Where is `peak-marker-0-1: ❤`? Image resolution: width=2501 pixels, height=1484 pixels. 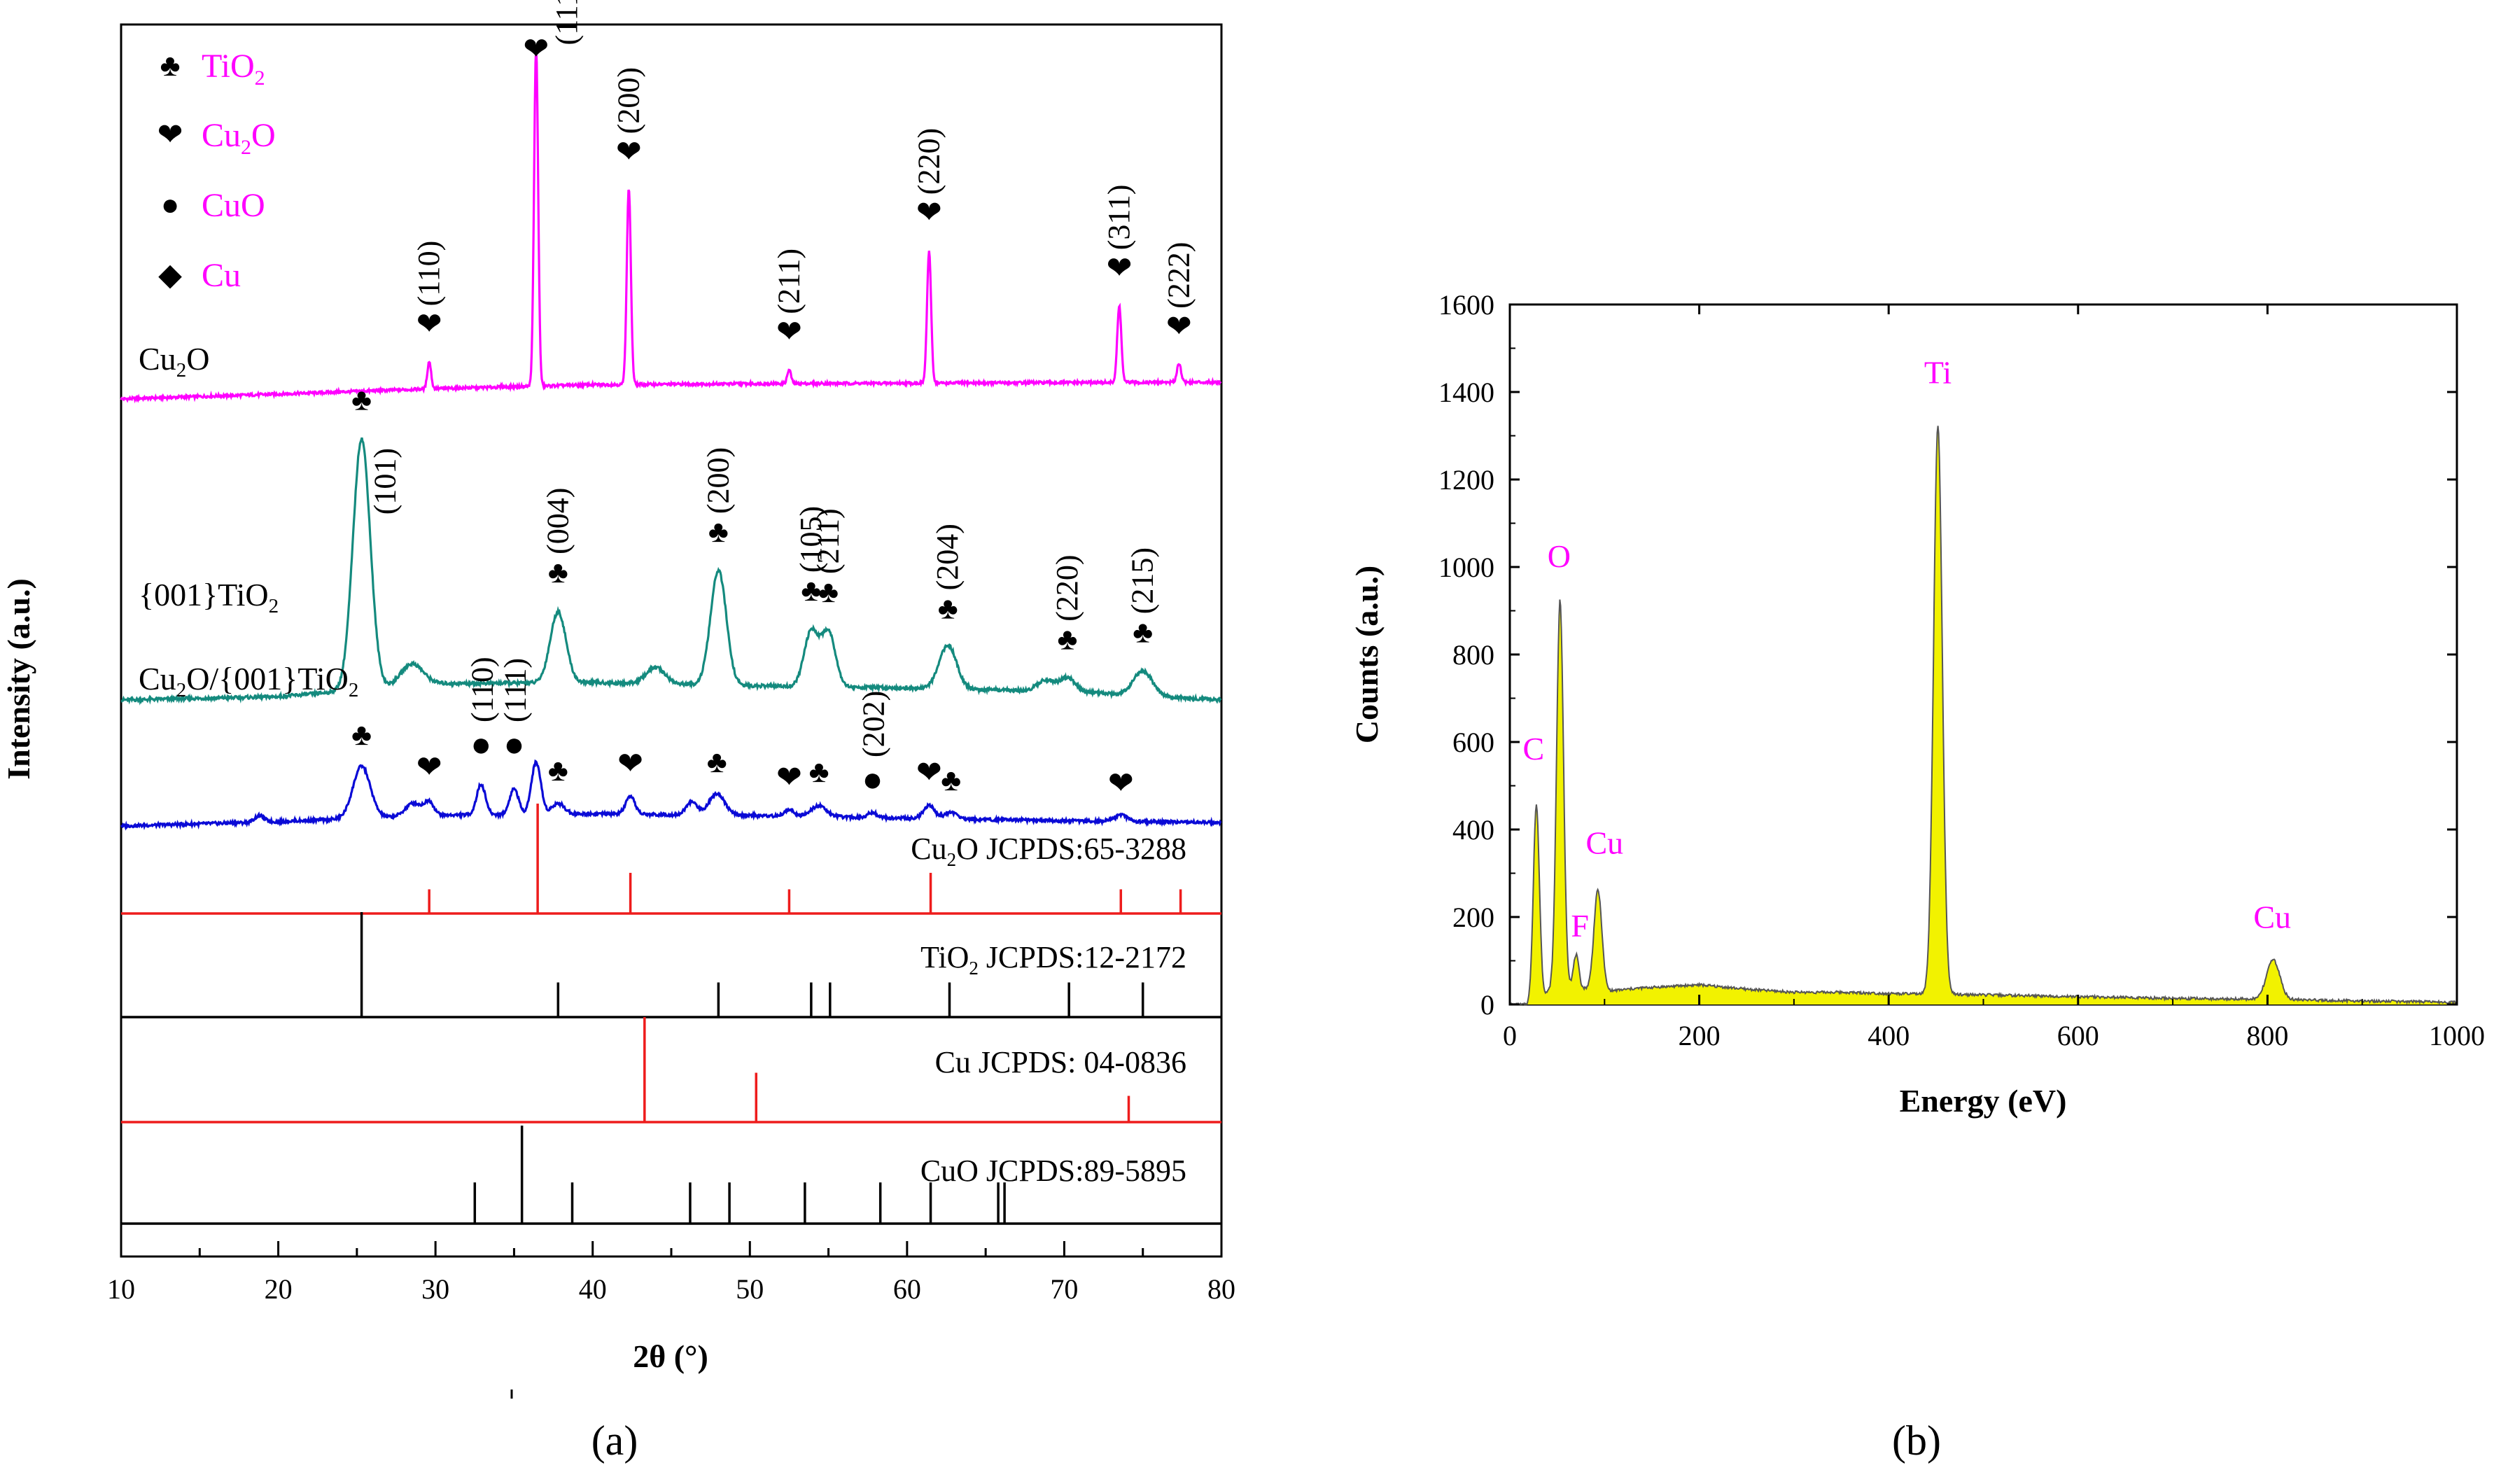
peak-marker-0-1: ❤ is located at coordinates (536, 48).